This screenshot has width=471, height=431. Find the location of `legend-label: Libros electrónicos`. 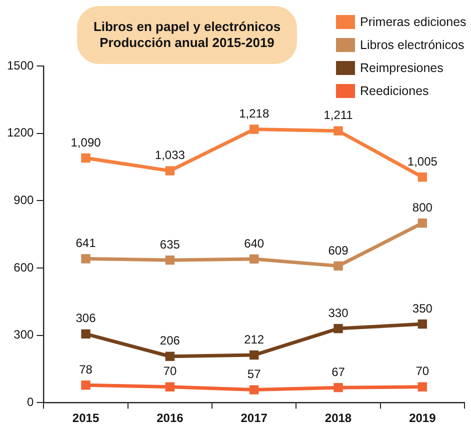

legend-label: Libros electrónicos is located at coordinates (412, 45).